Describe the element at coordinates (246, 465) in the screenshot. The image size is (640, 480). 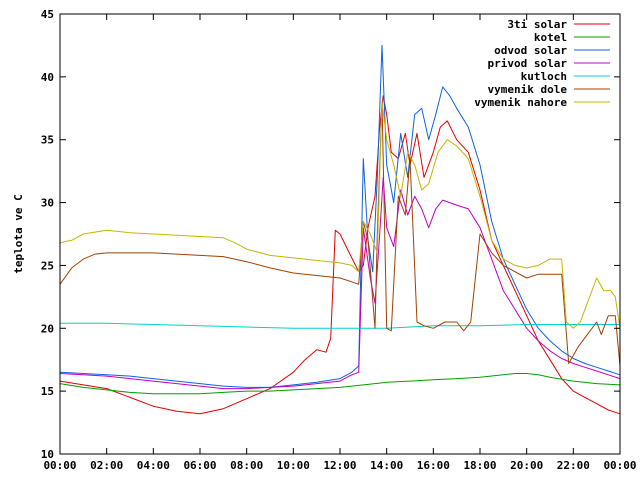
I see `x-tick-label: 08:00` at that location.